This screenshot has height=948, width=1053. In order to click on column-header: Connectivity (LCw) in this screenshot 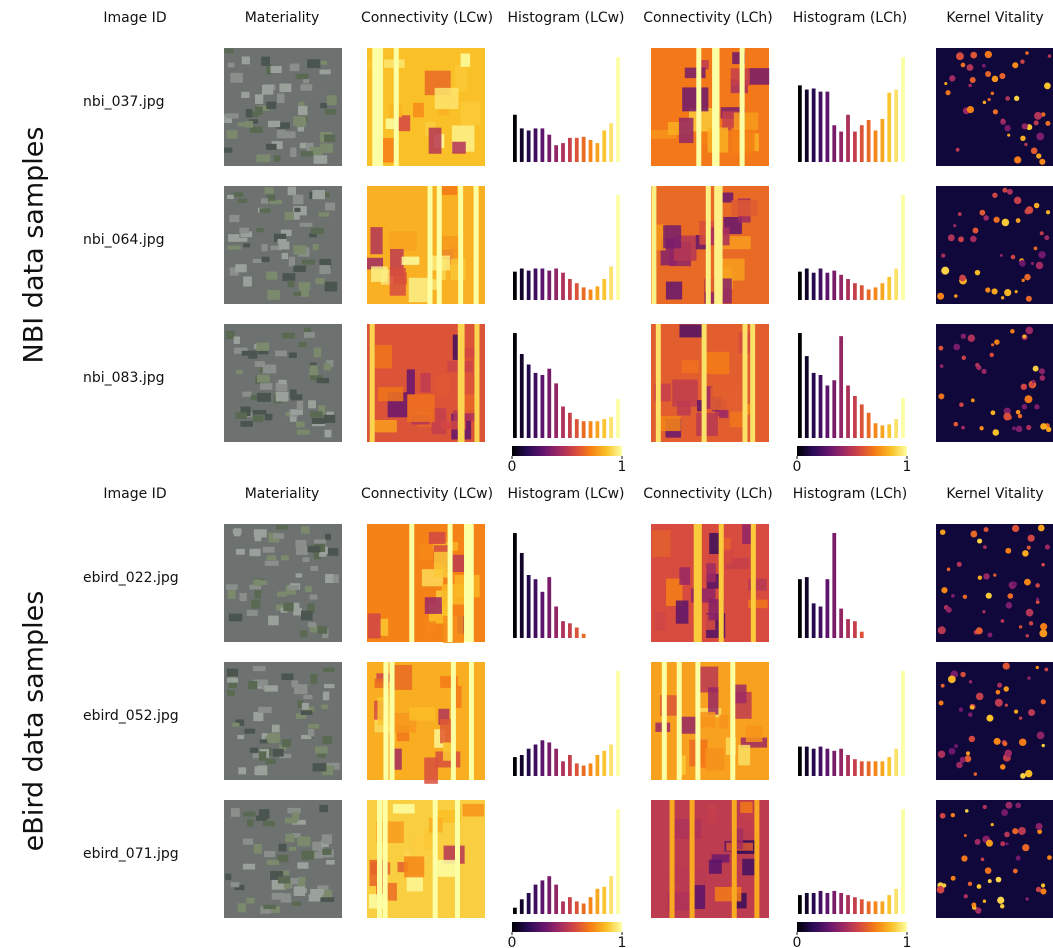, I will do `click(427, 494)`.